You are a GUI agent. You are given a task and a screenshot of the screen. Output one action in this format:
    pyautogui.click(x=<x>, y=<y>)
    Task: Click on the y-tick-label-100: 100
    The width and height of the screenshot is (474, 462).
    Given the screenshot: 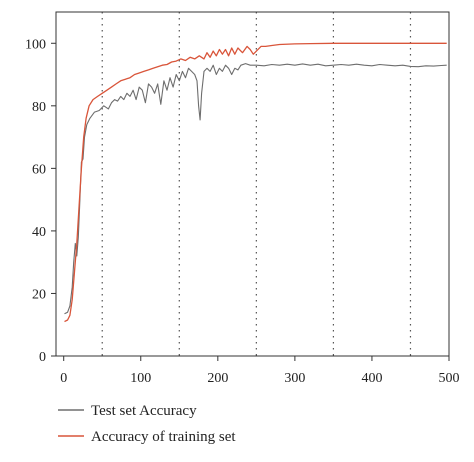 What is the action you would take?
    pyautogui.click(x=35, y=44)
    